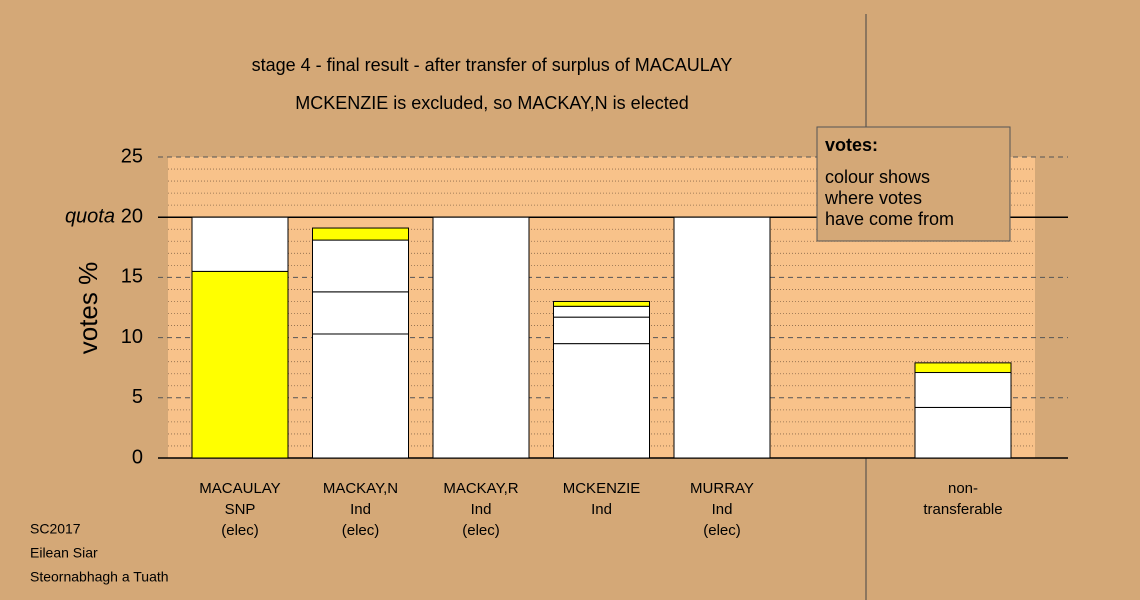 The height and width of the screenshot is (600, 1140). Describe the element at coordinates (360, 488) in the screenshot. I see `x-tick-label: MACKAY,N` at that location.